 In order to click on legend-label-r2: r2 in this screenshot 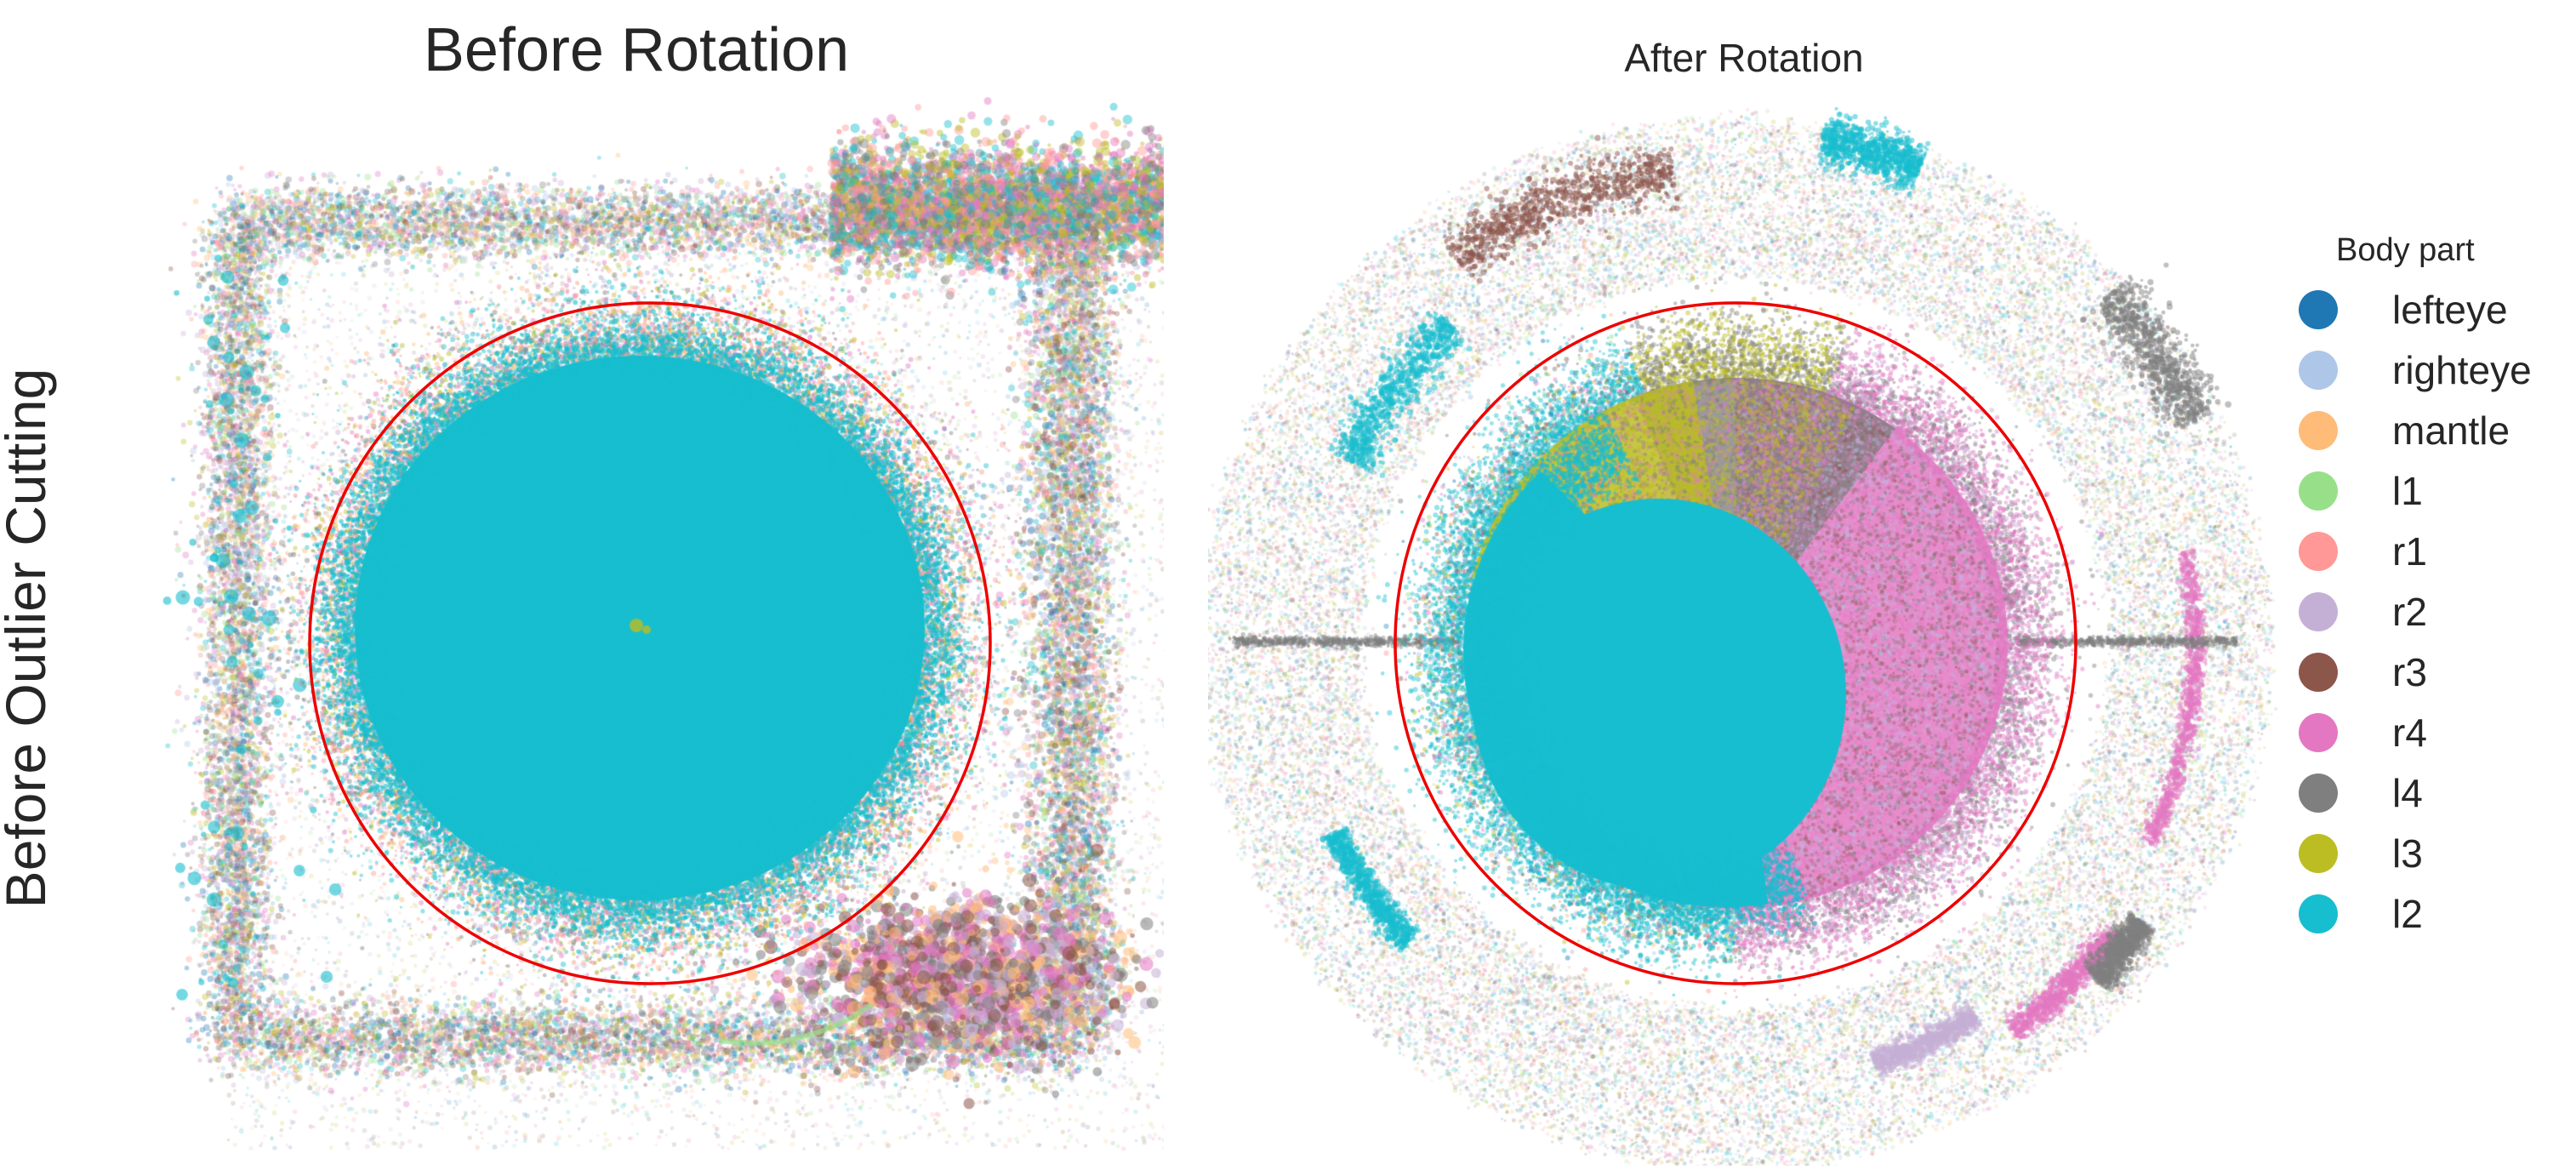, I will do `click(2409, 612)`.